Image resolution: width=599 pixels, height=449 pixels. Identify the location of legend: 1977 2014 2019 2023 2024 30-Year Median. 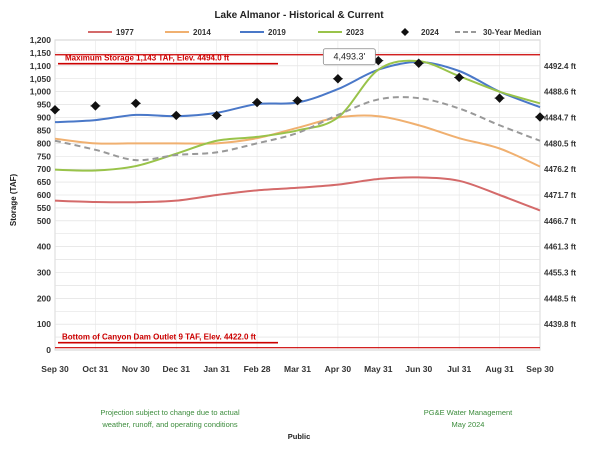
(314, 32).